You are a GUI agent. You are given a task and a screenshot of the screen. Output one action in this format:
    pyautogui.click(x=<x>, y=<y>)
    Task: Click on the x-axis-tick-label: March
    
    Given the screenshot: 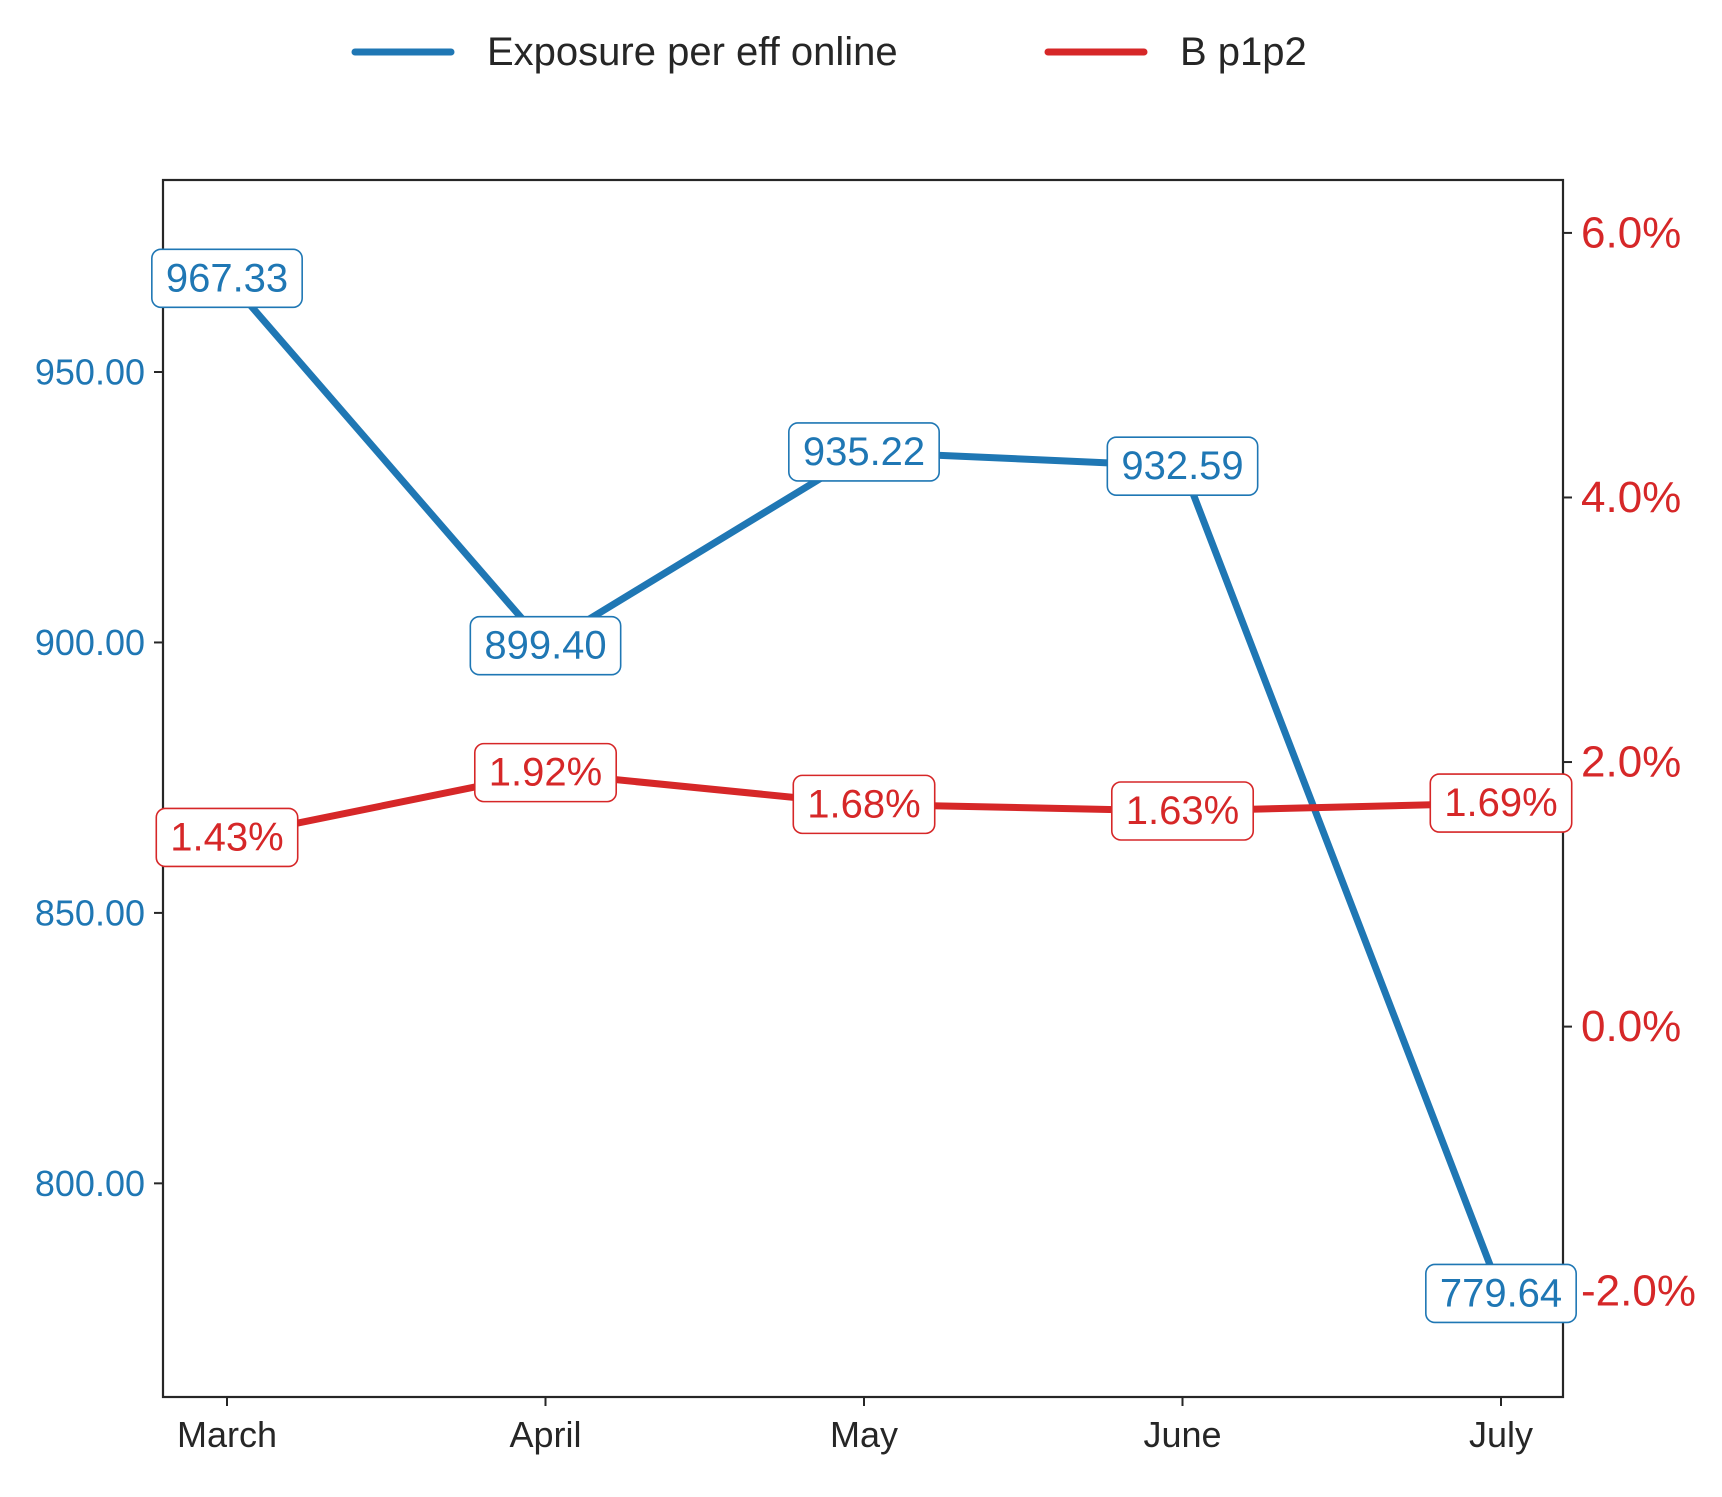 What is the action you would take?
    pyautogui.click(x=227, y=1434)
    